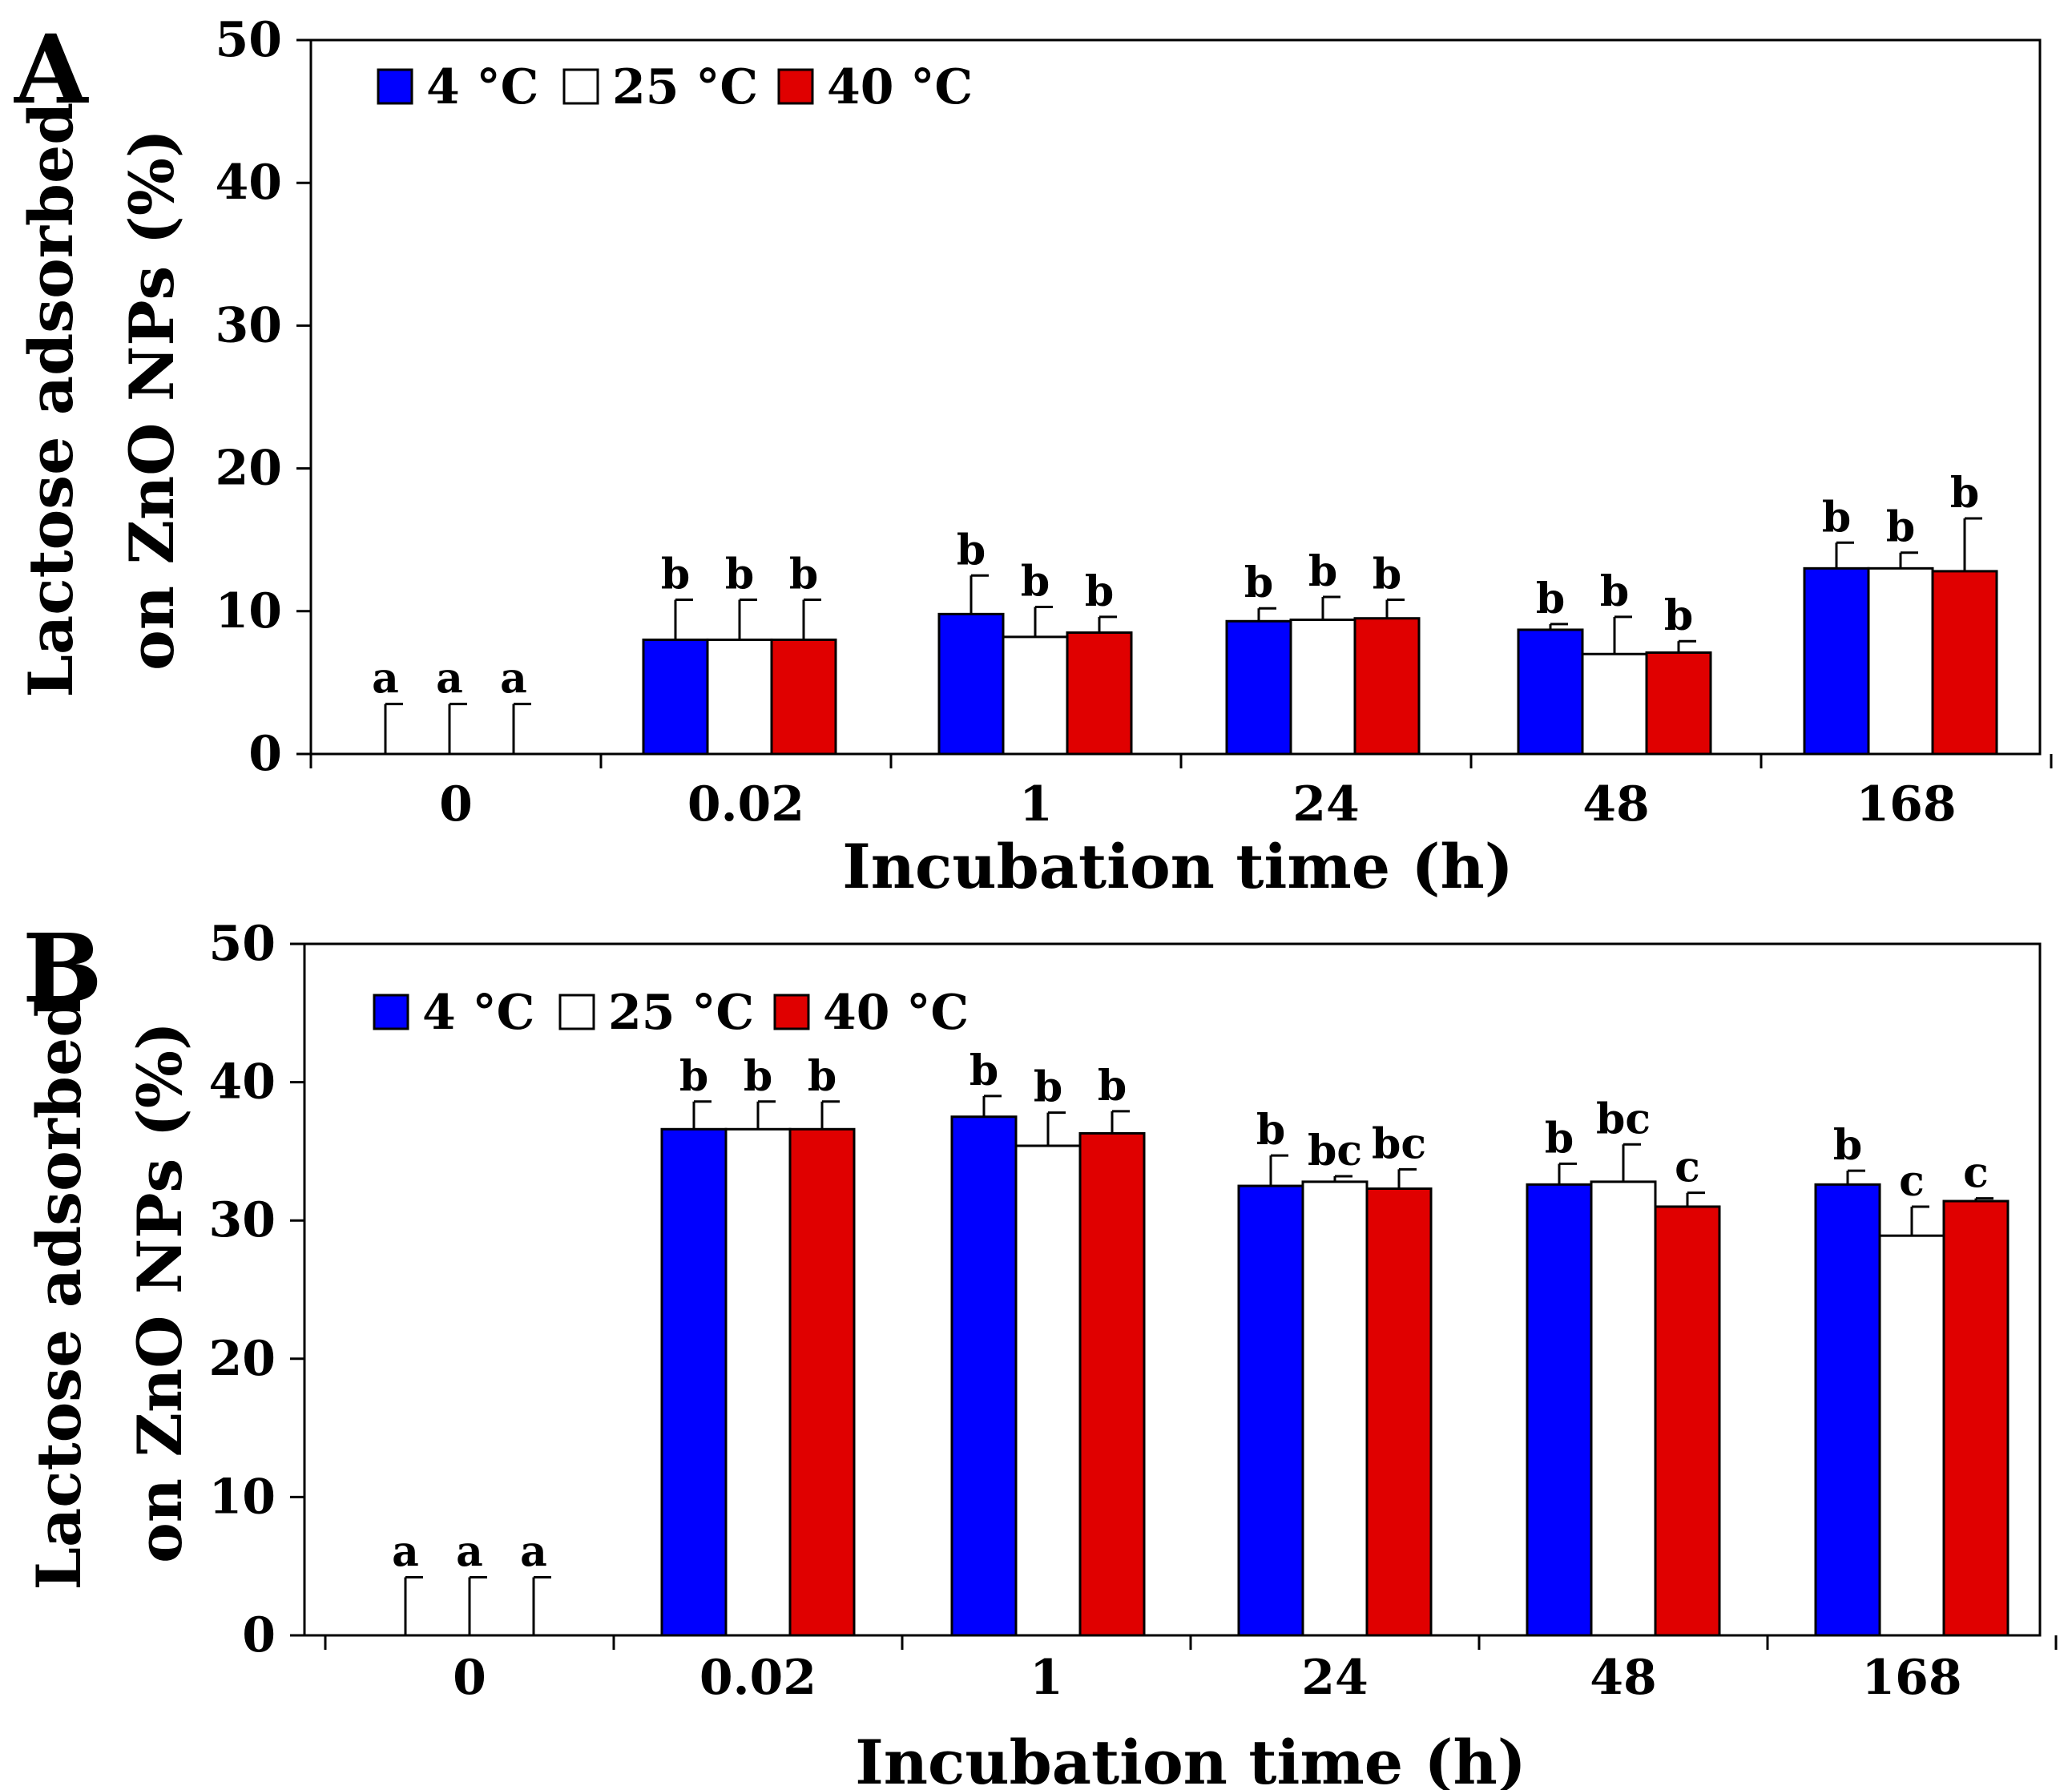 The width and height of the screenshot is (2072, 1790). What do you see at coordinates (51, 69) in the screenshot?
I see `panel-letter-a: A` at bounding box center [51, 69].